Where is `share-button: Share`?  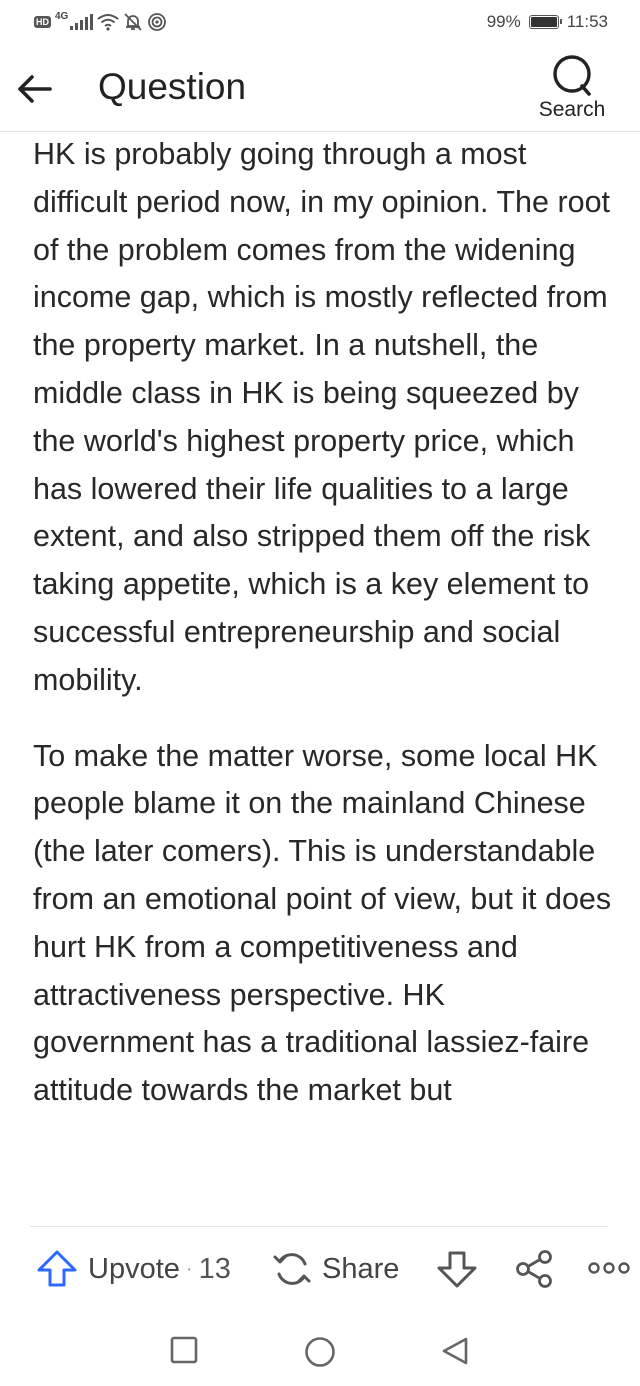 share-button: Share is located at coordinates (335, 1269).